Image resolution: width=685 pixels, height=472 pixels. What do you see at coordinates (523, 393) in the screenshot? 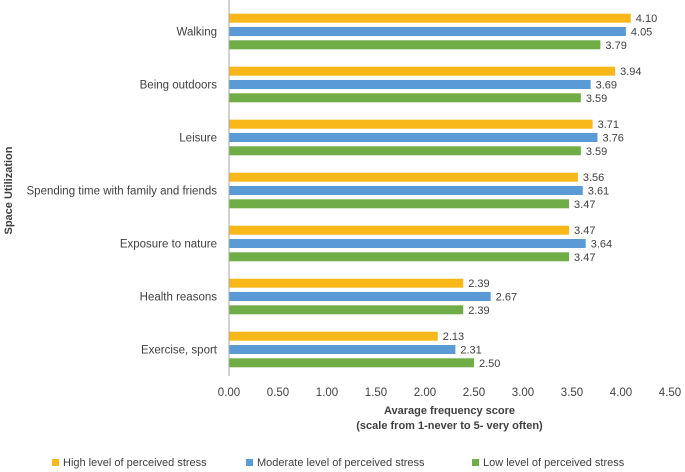
I see `x-tick-label-6: 3.00` at bounding box center [523, 393].